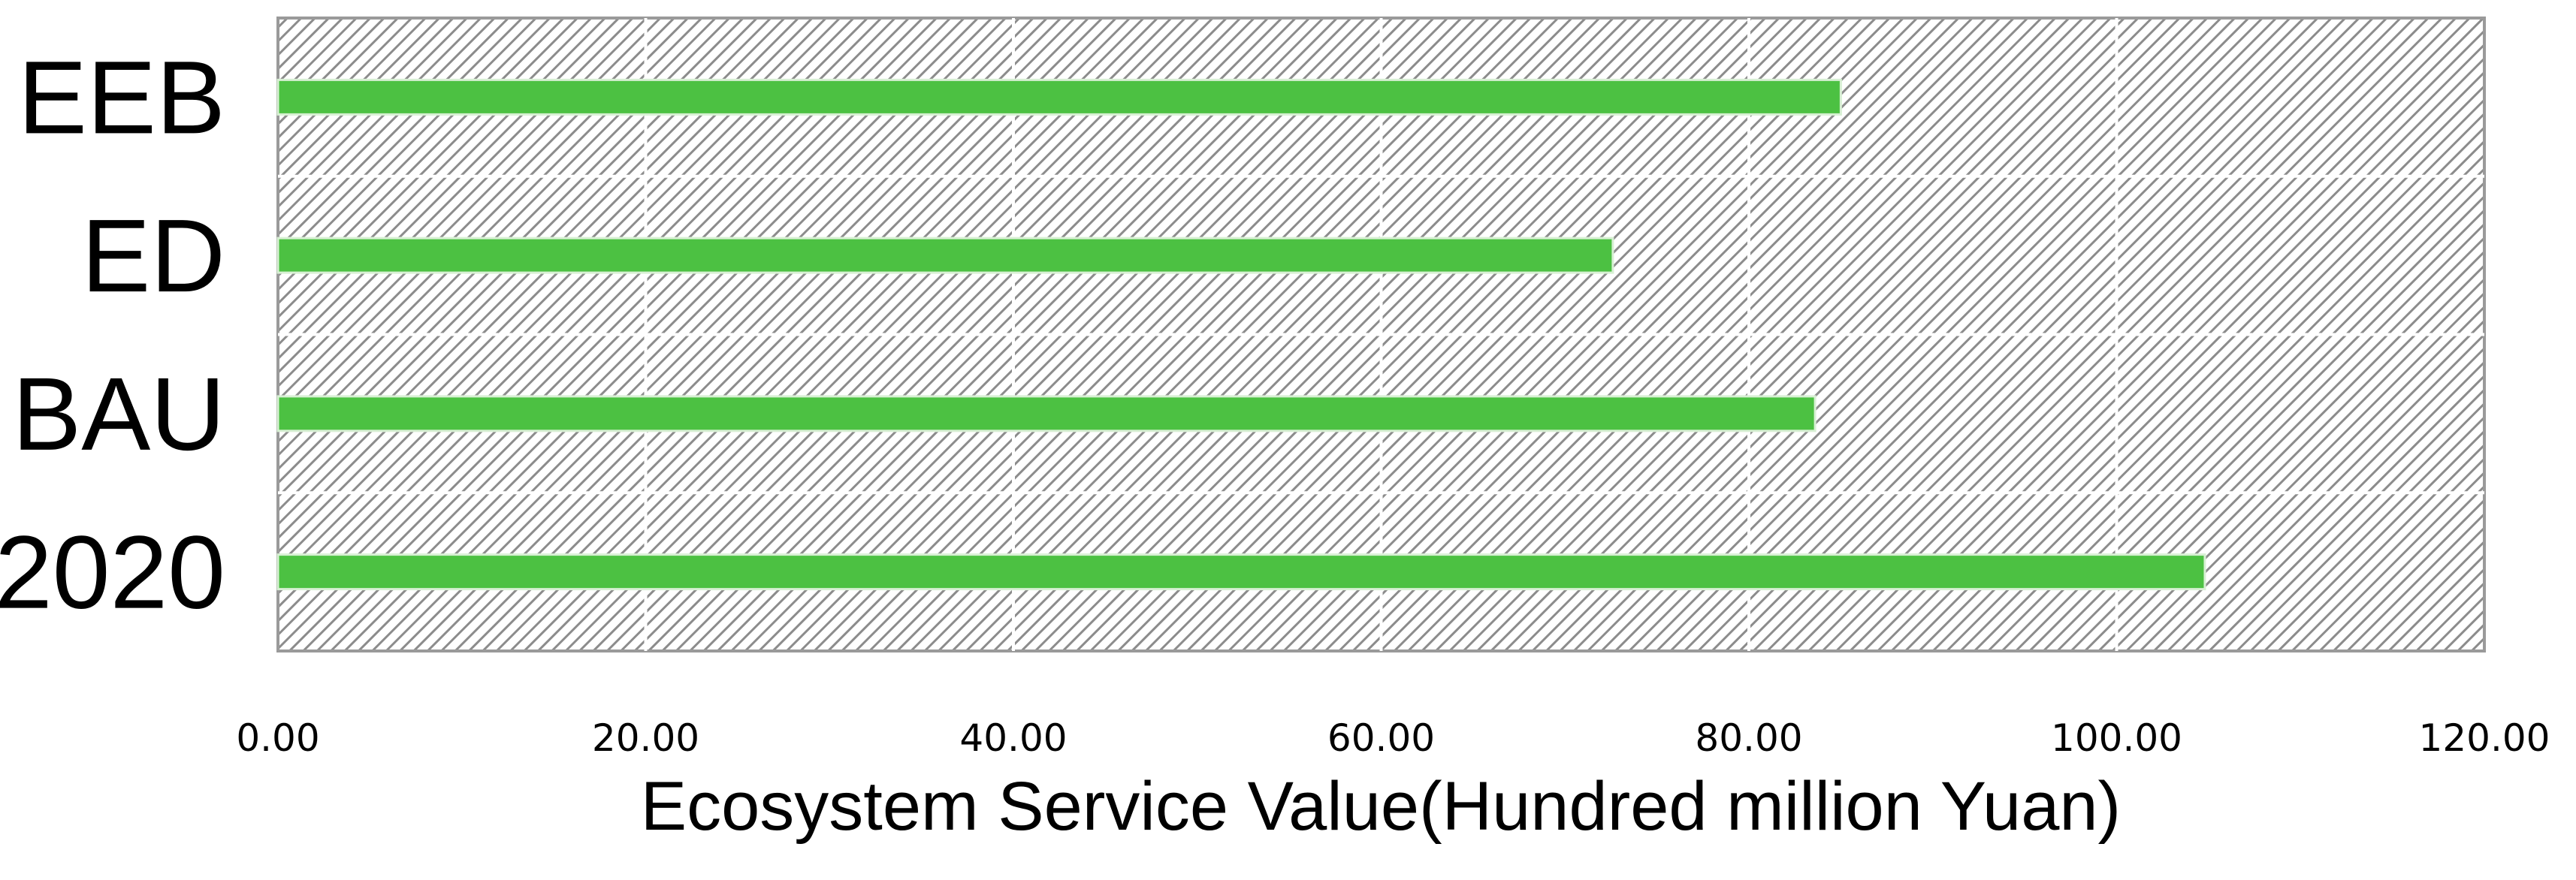 This screenshot has height=880, width=2576. I want to click on x-tick-label: 80.00, so click(1748, 738).